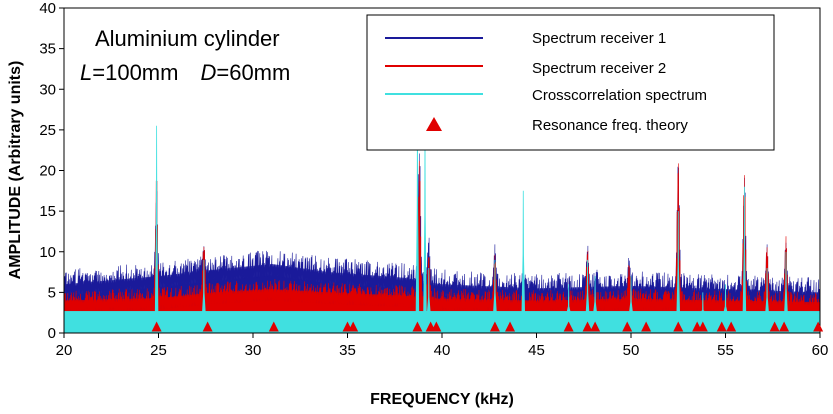  I want to click on legend-label-receiver-2: Spectrum receiver 2, so click(599, 68).